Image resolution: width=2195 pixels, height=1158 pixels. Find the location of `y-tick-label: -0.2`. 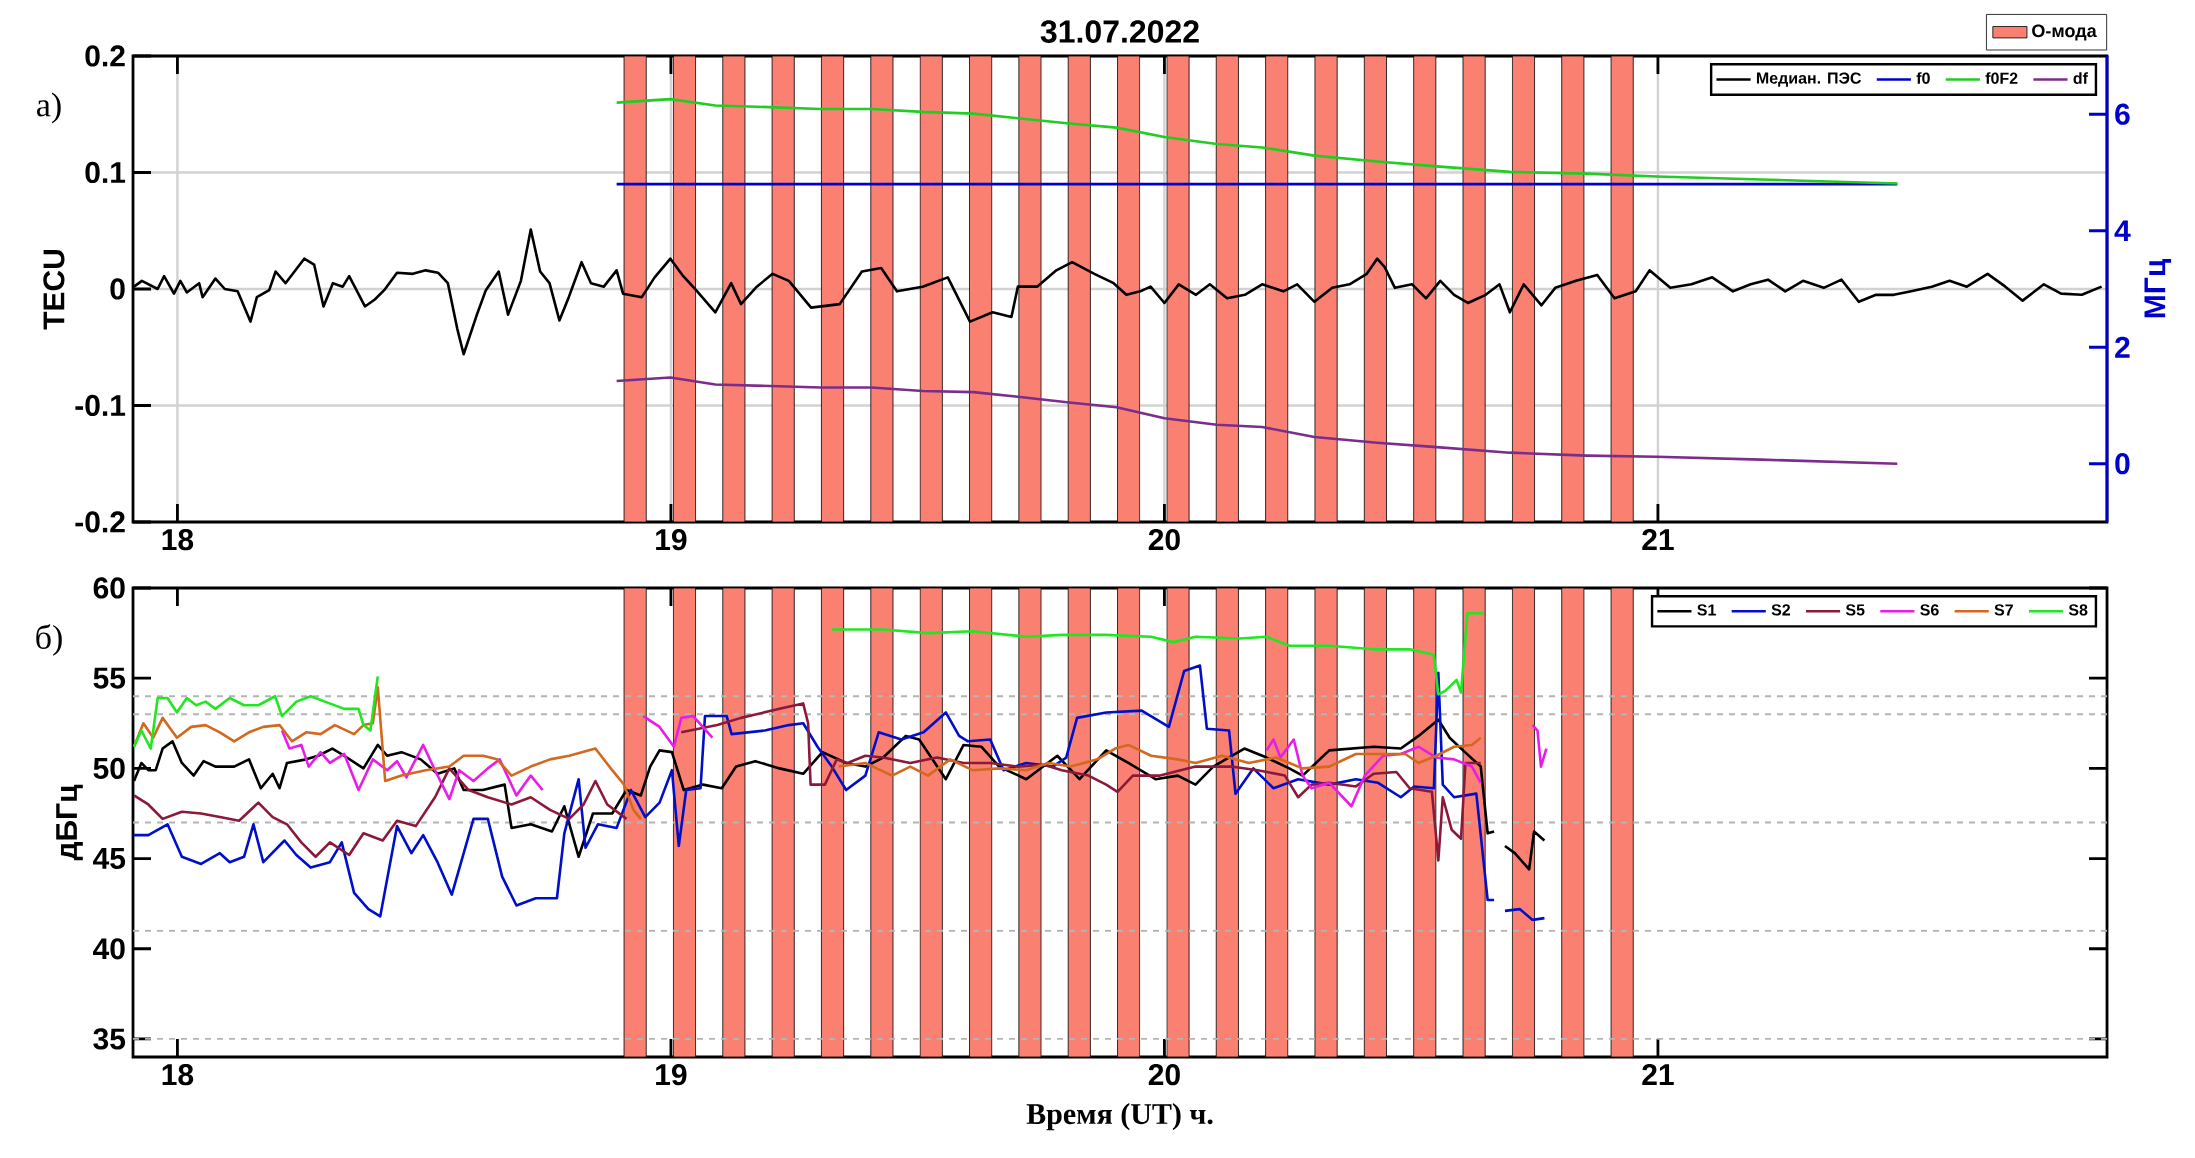

y-tick-label: -0.2 is located at coordinates (100, 522).